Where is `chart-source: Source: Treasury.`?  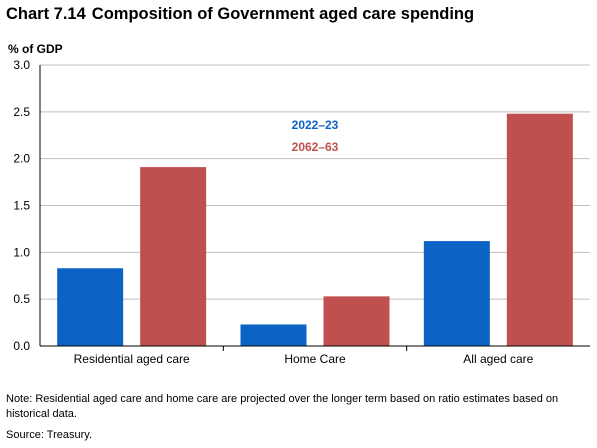 chart-source: Source: Treasury. is located at coordinates (49, 435).